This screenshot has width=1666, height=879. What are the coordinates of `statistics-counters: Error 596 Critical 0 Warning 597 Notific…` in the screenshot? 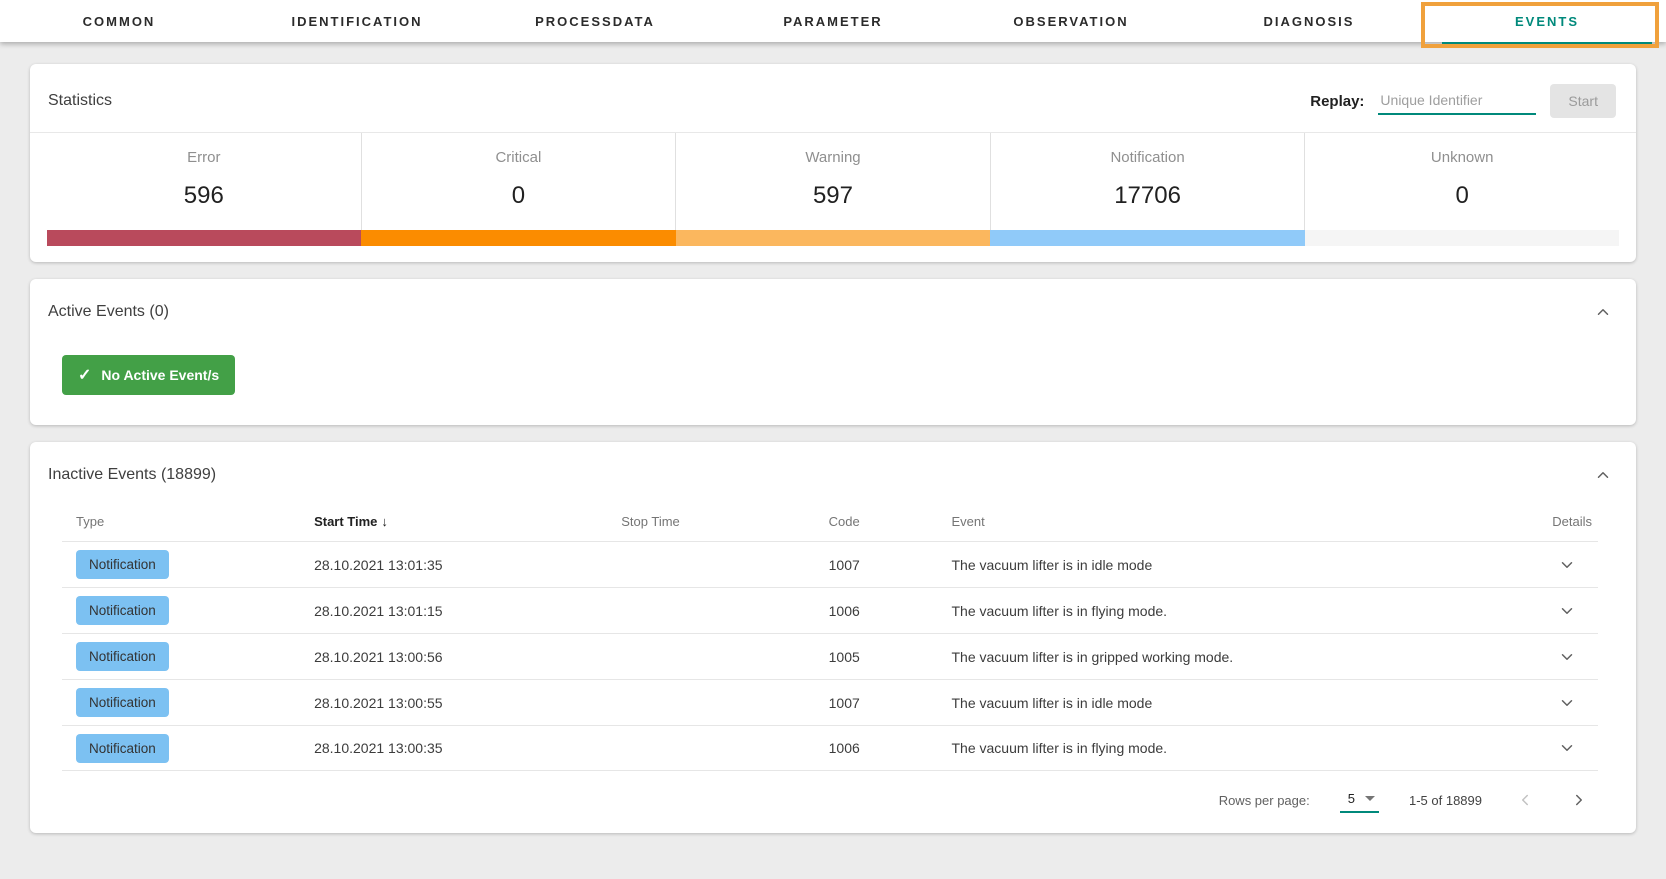 It's located at (833, 181).